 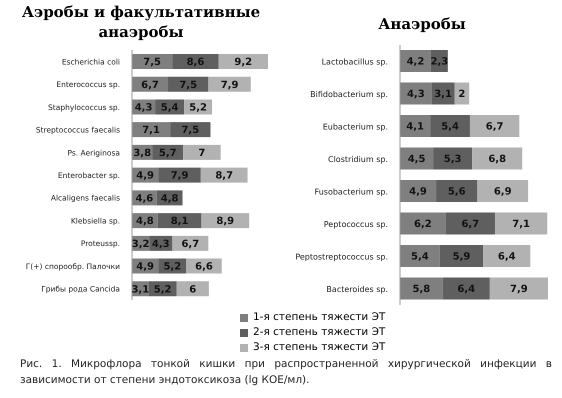 What do you see at coordinates (141, 244) in the screenshot?
I see `data-label: 3,2` at bounding box center [141, 244].